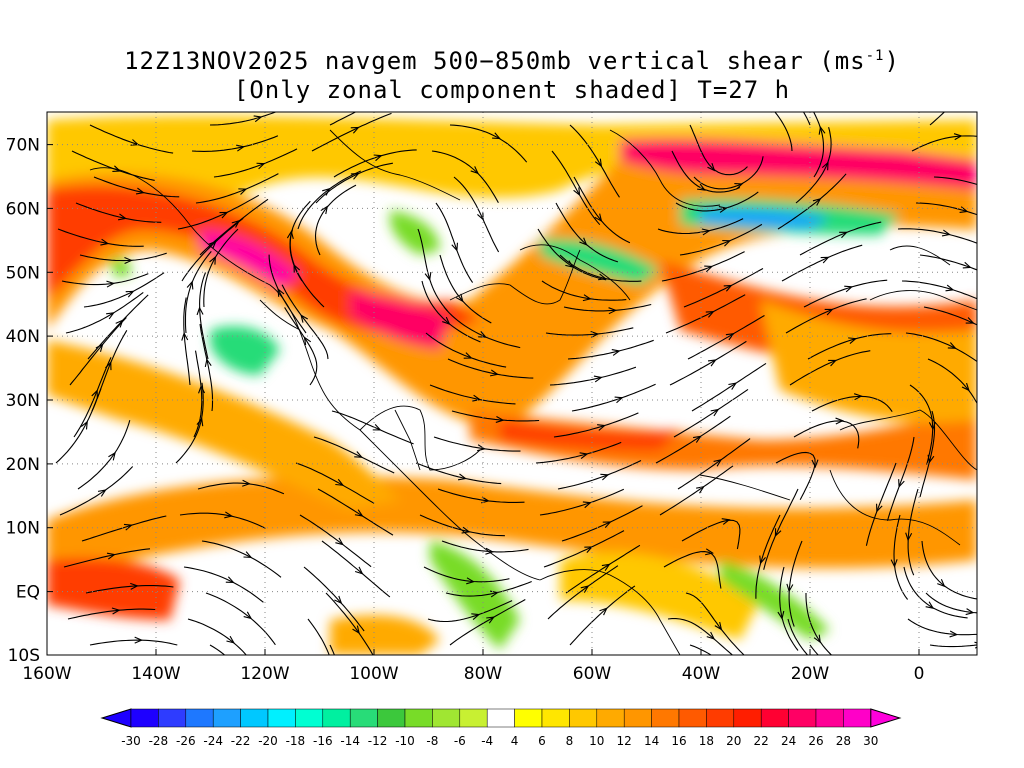 The image size is (1024, 768). What do you see at coordinates (155, 674) in the screenshot?
I see `x-tick-label: 140W` at bounding box center [155, 674].